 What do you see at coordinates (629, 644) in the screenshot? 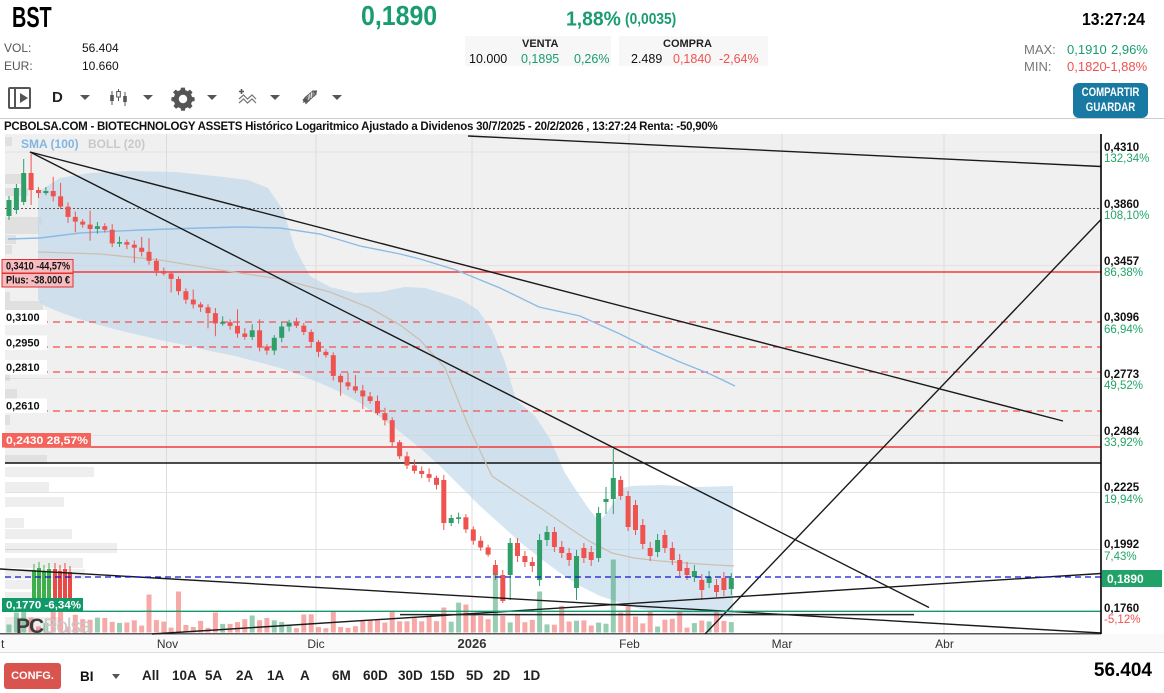
I see `svg-text: Feb` at bounding box center [629, 644].